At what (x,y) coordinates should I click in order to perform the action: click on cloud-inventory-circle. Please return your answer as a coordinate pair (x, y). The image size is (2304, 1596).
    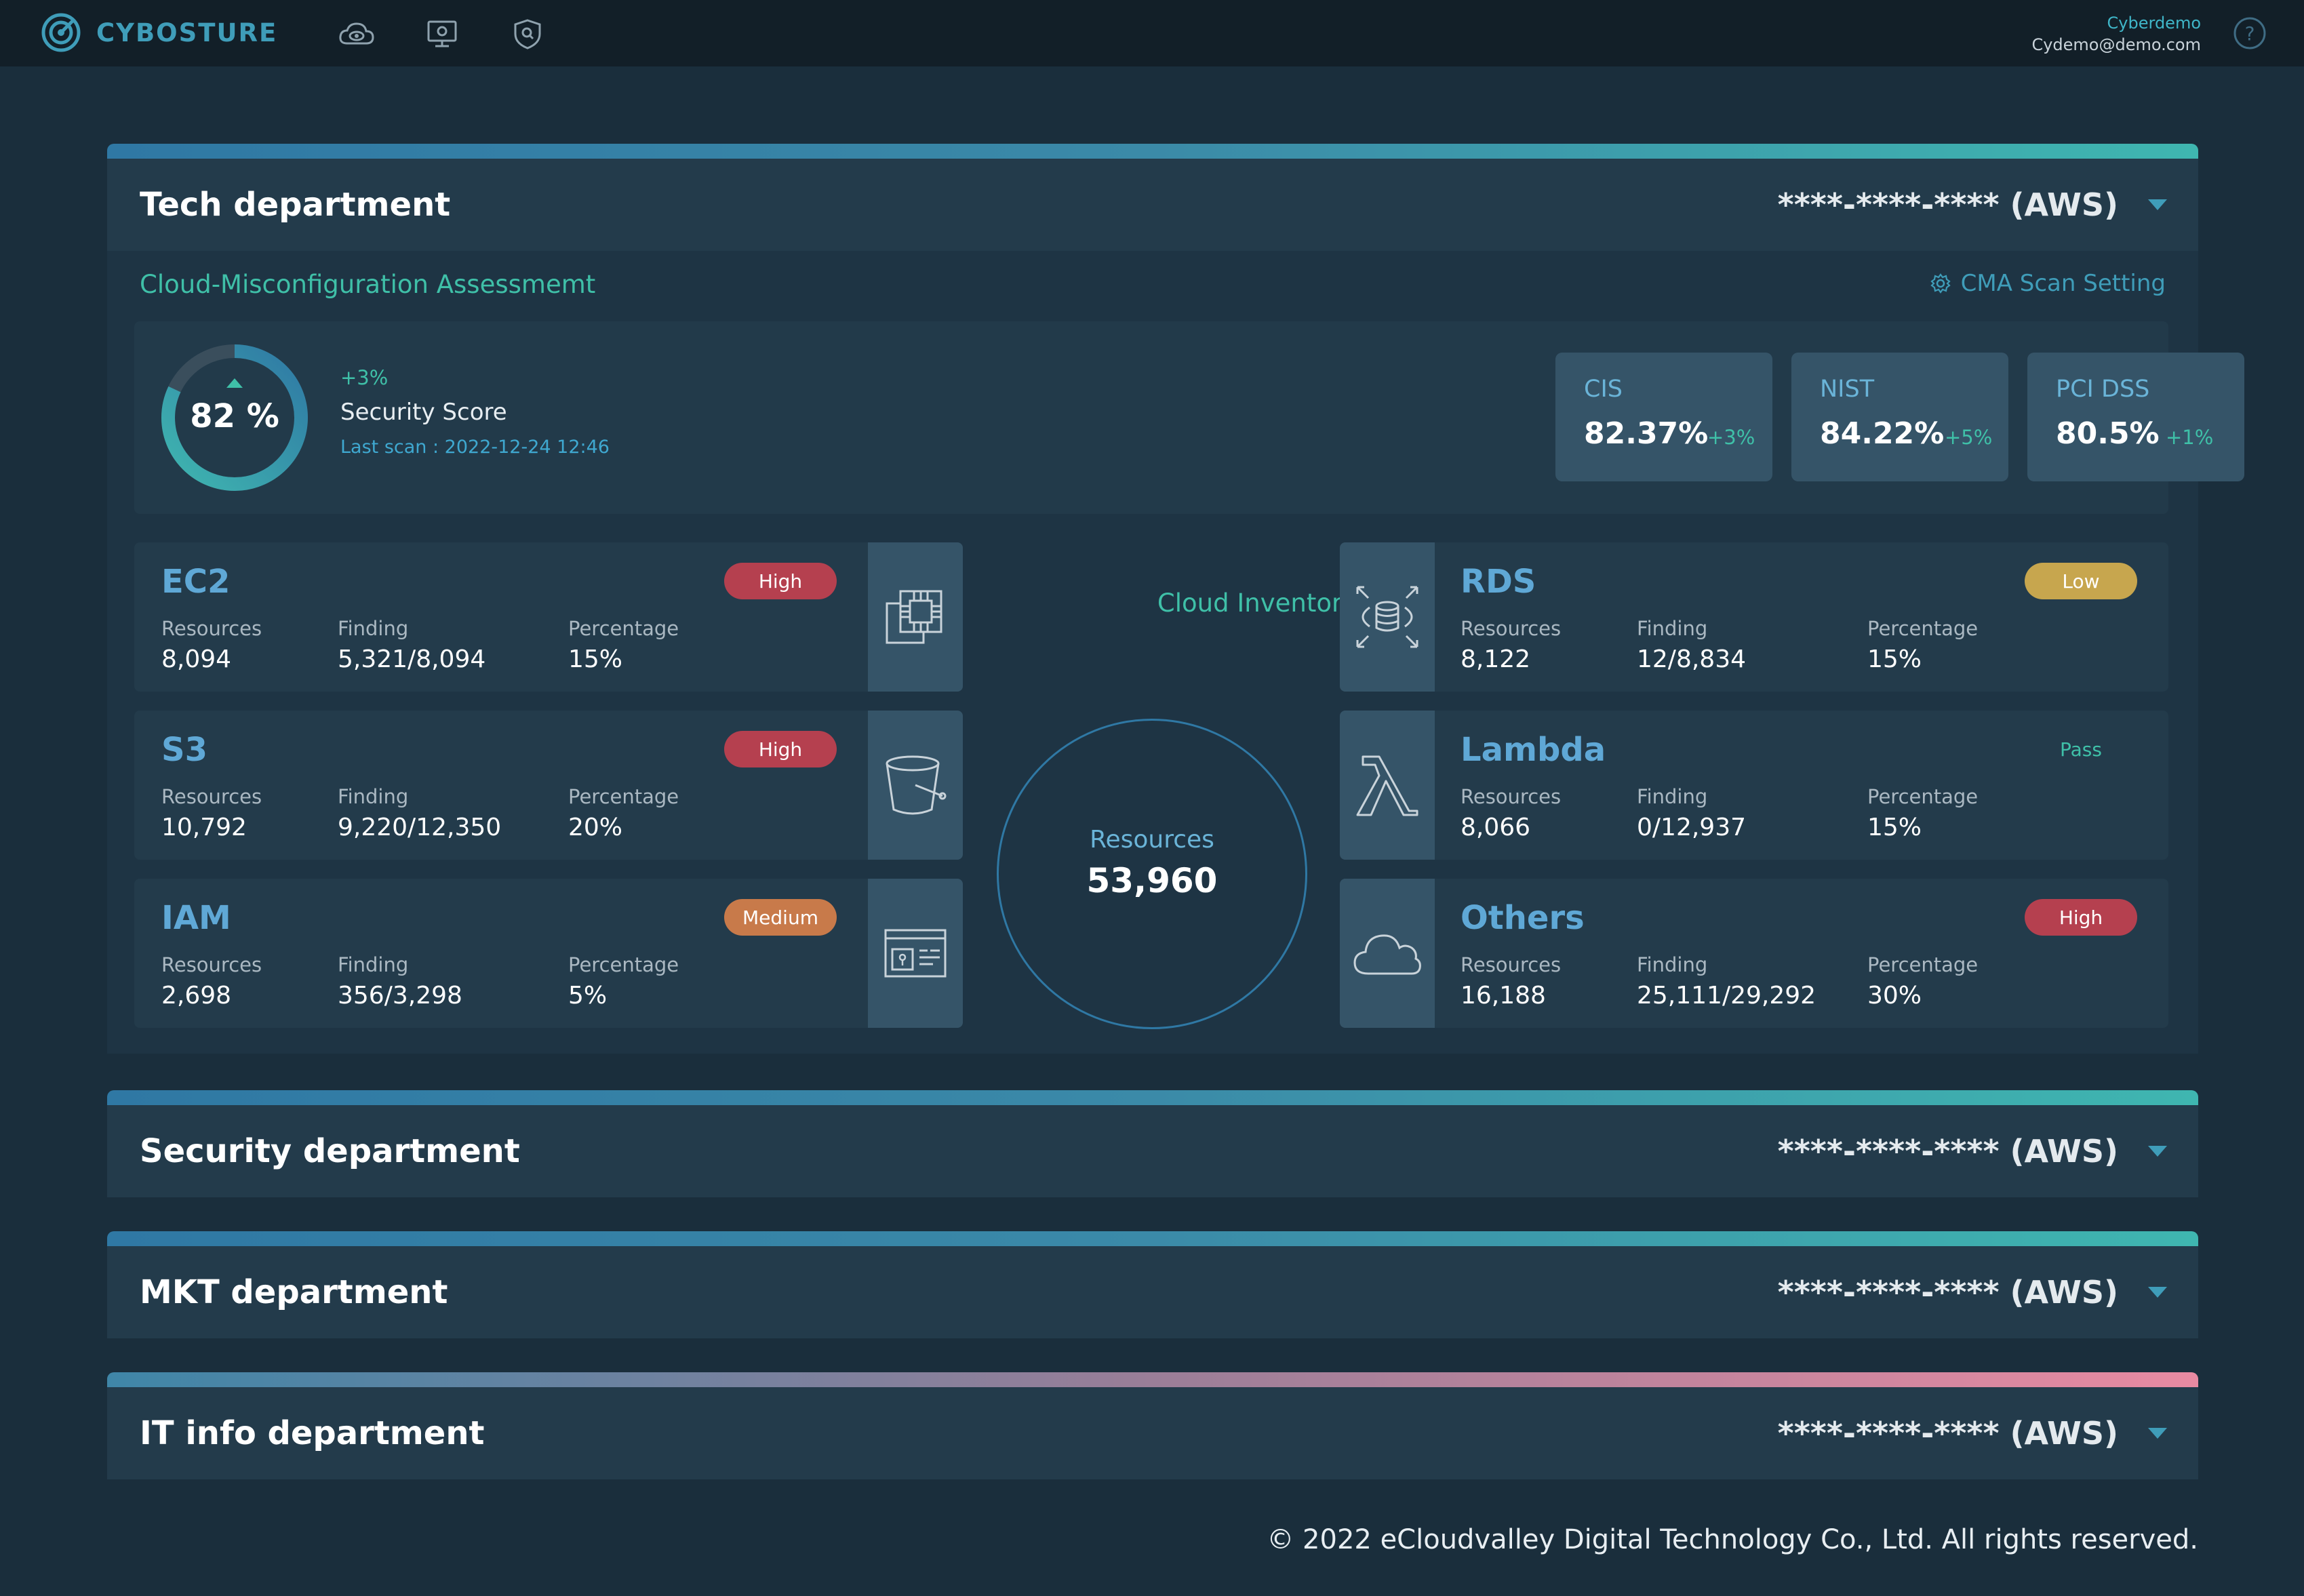
    Looking at the image, I should click on (1152, 874).